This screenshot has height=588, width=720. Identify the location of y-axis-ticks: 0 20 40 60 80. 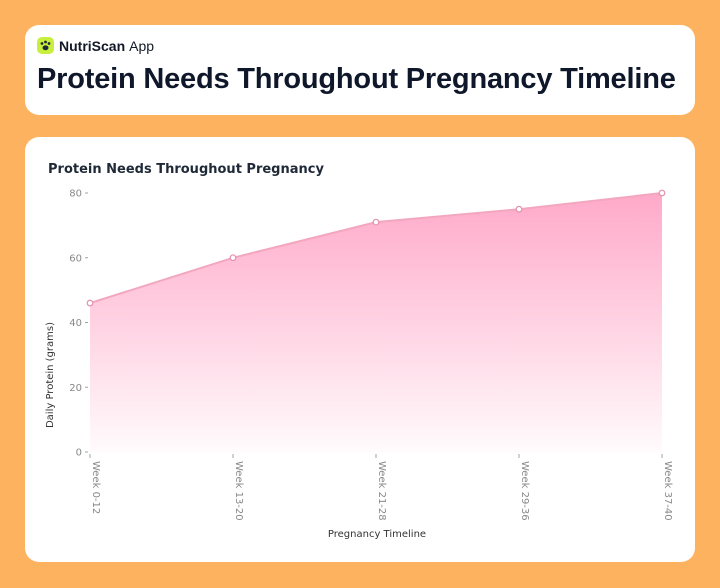
(78, 324).